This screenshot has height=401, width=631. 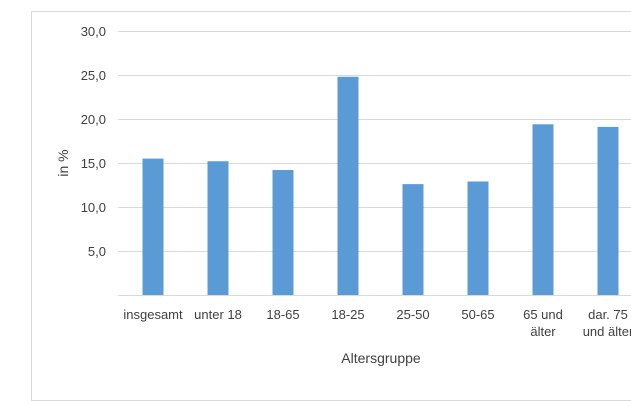 What do you see at coordinates (63, 162) in the screenshot?
I see `y-axis-title: in %` at bounding box center [63, 162].